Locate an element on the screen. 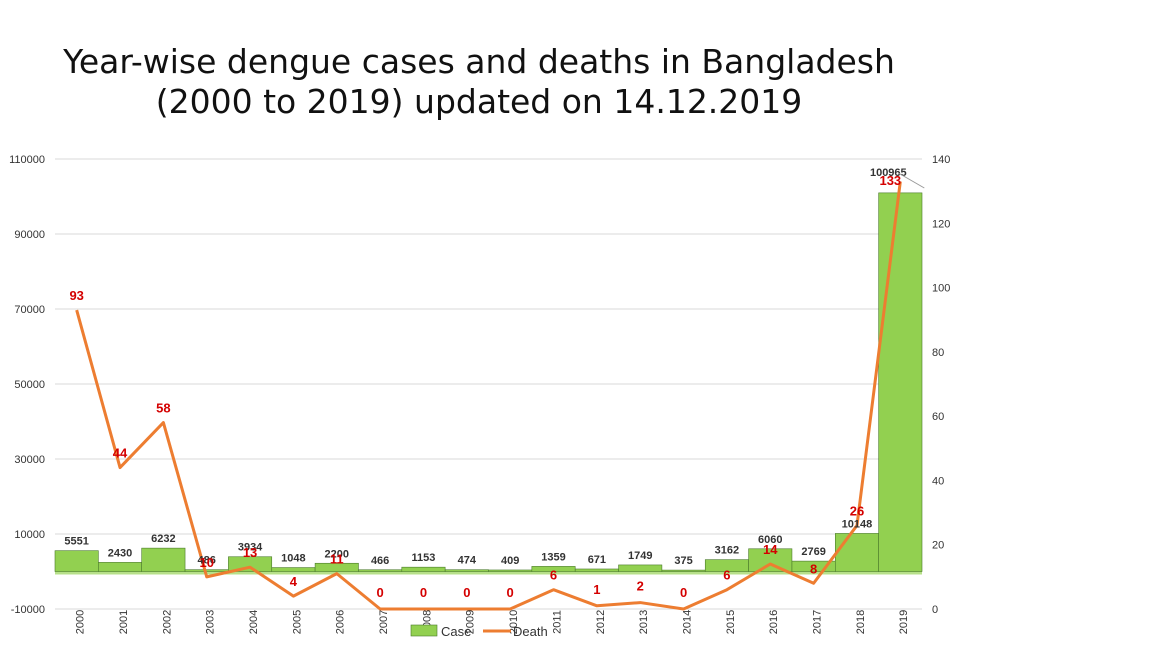 The width and height of the screenshot is (1152, 657). death-data-label: 10 is located at coordinates (206, 562).